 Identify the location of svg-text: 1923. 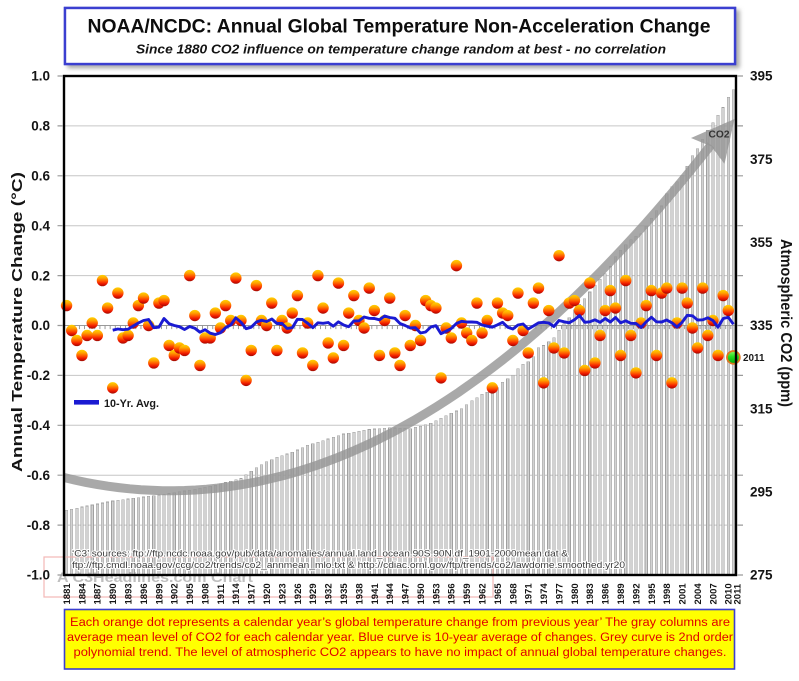
(282, 593).